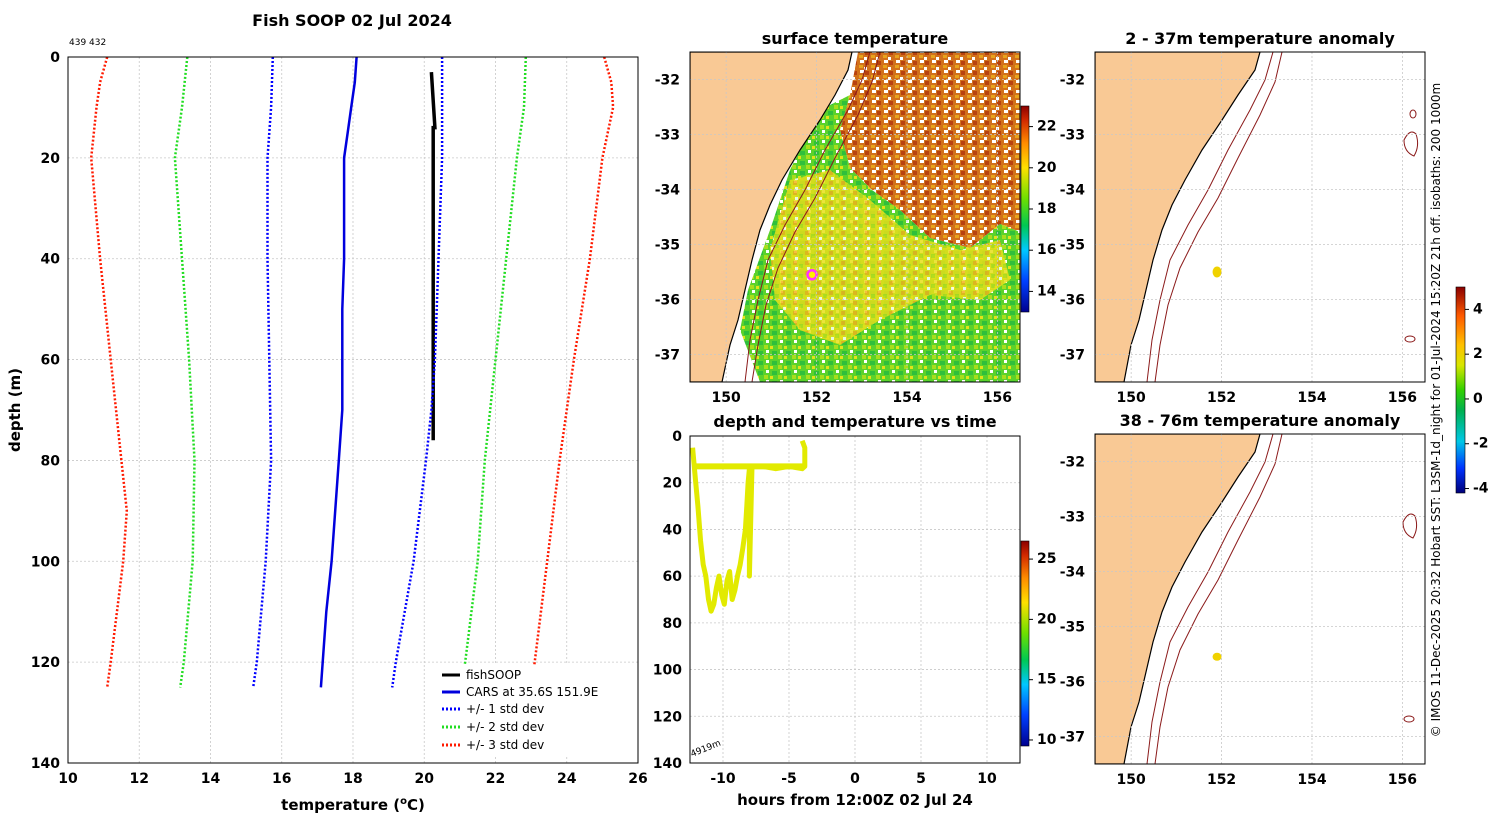 The width and height of the screenshot is (1500, 820). What do you see at coordinates (855, 800) in the screenshot?
I see `timeseries-x-label: hours from 12:00Z 02 Jul 24` at bounding box center [855, 800].